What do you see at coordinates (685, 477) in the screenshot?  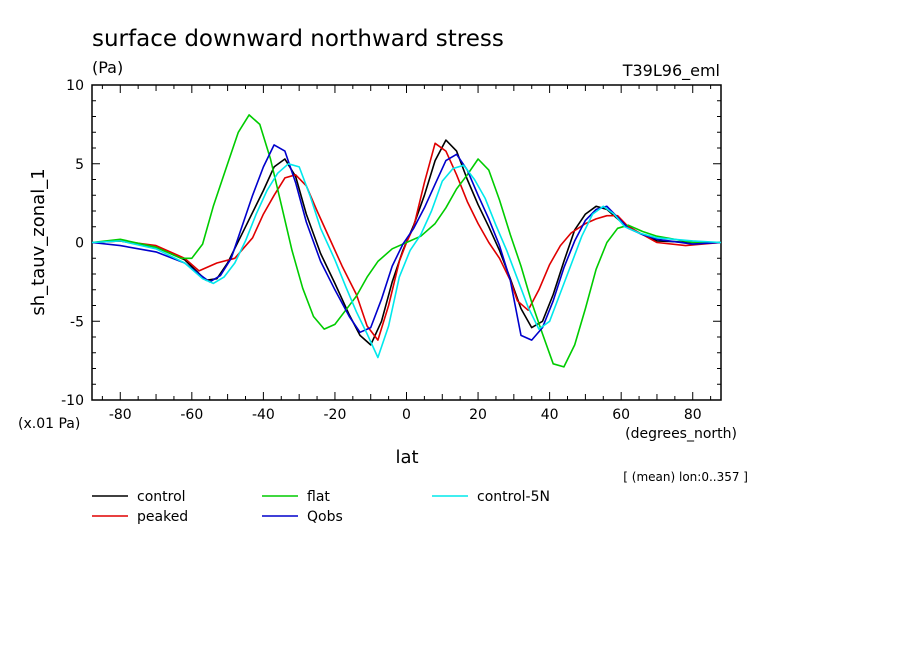 I see `mean-note: [ (mean) lon:0..357 ]` at bounding box center [685, 477].